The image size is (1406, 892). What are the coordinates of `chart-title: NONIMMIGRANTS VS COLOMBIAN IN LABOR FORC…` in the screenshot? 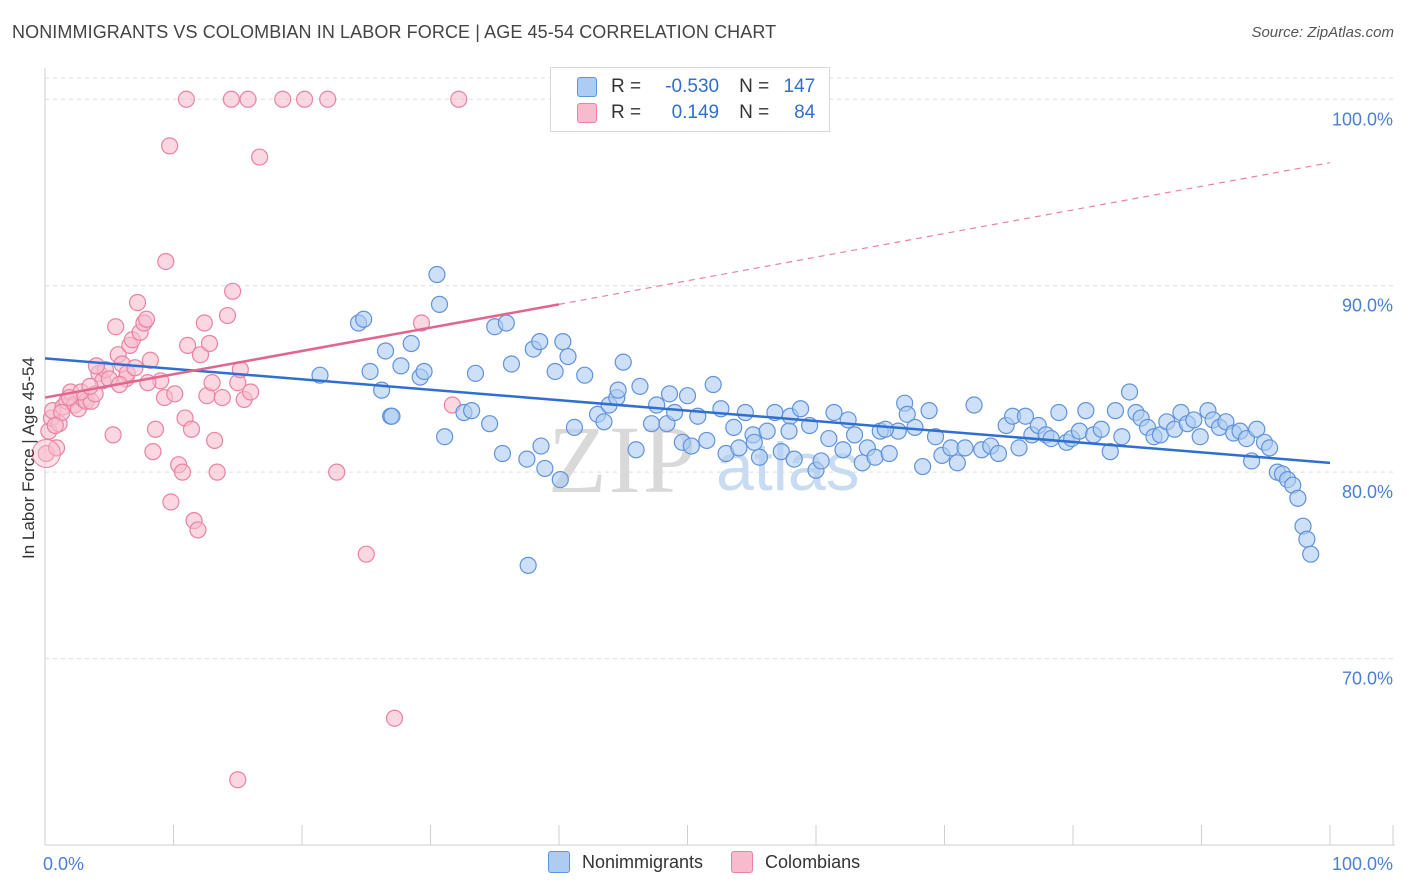 It's located at (394, 32).